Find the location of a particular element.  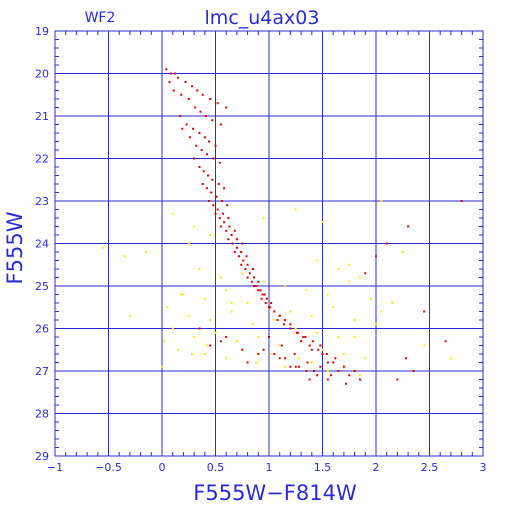

y-tick-label: 27 is located at coordinates (42, 371).